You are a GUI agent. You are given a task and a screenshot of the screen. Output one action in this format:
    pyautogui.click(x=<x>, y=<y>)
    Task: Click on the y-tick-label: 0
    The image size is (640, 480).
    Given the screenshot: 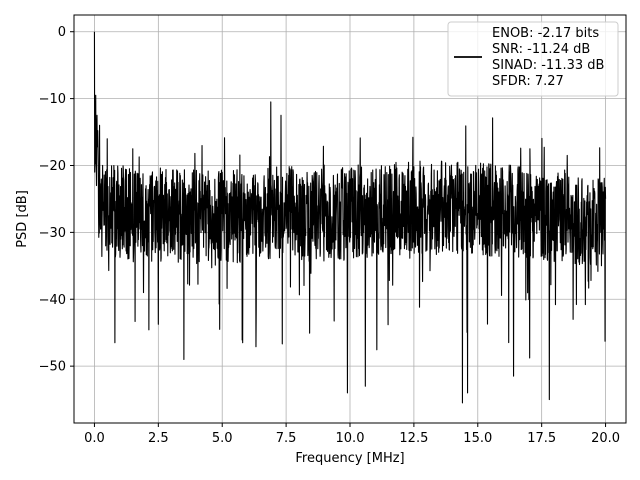 What is the action you would take?
    pyautogui.click(x=62, y=32)
    